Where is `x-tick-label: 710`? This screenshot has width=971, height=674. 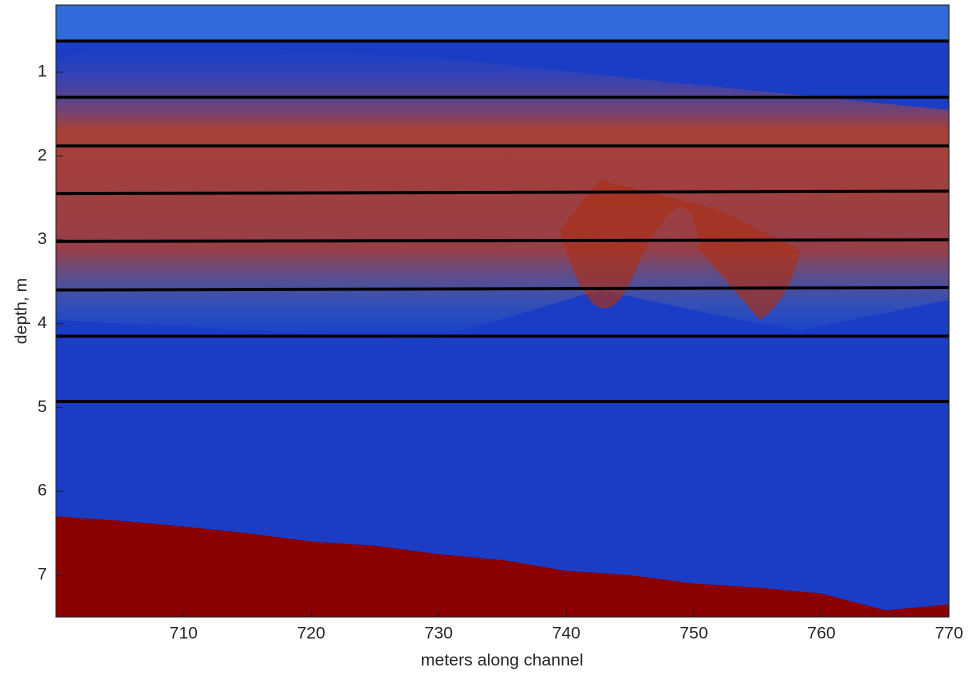
x-tick-label: 710 is located at coordinates (183, 632).